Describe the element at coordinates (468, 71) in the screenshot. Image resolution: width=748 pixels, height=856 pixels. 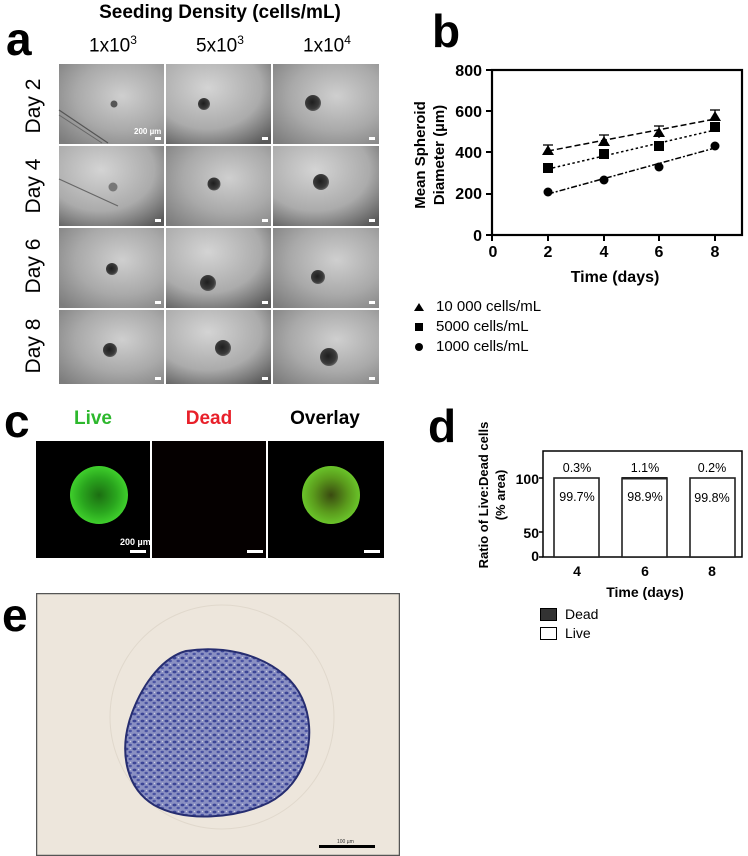
I see `ytick-800: 800` at that location.